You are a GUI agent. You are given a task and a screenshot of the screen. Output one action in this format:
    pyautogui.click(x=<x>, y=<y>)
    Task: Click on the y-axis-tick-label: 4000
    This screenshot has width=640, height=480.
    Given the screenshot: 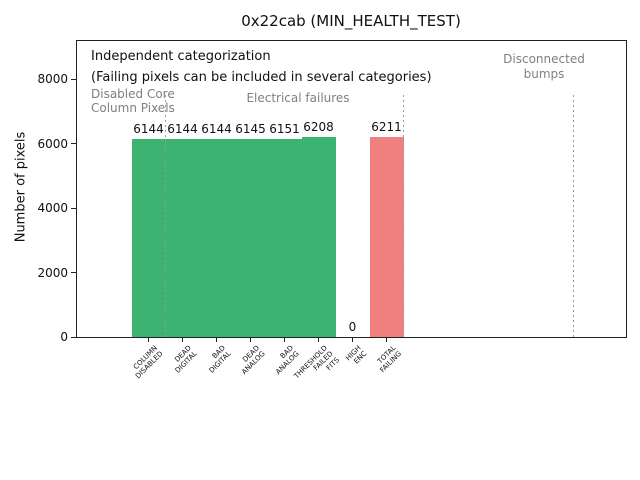 What is the action you would take?
    pyautogui.click(x=52, y=208)
    